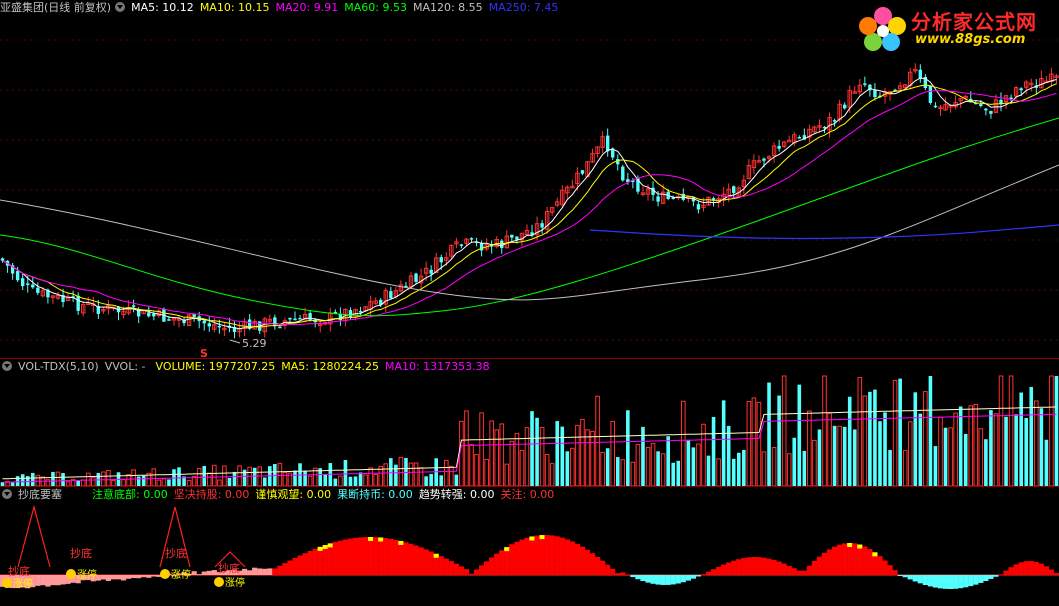  I want to click on vol-ma10-line, so click(529, 448).